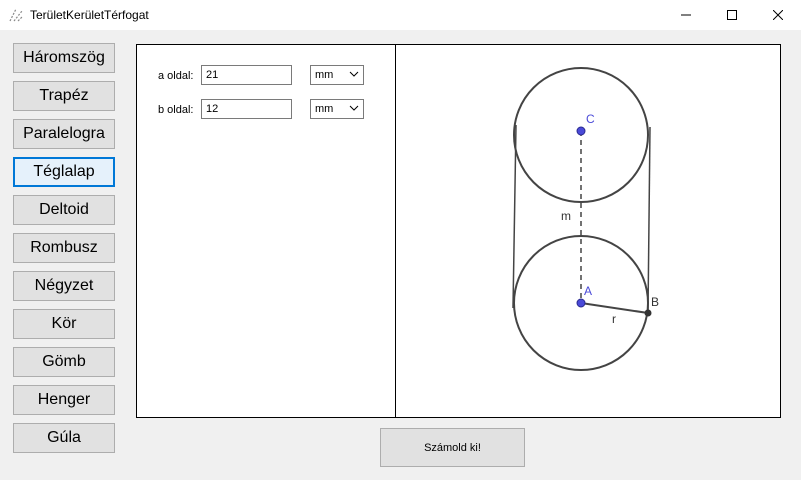  What do you see at coordinates (614, 308) in the screenshot?
I see `radius-line` at bounding box center [614, 308].